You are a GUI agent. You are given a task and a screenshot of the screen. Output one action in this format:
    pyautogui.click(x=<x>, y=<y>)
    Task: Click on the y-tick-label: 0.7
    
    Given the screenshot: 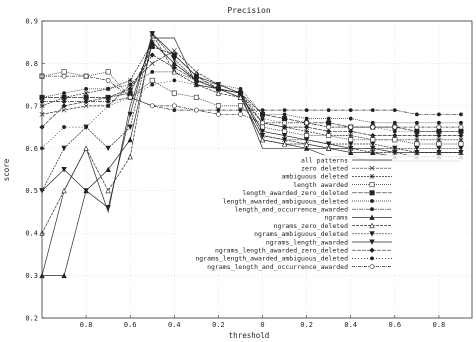 What is the action you would take?
    pyautogui.click(x=31, y=106)
    